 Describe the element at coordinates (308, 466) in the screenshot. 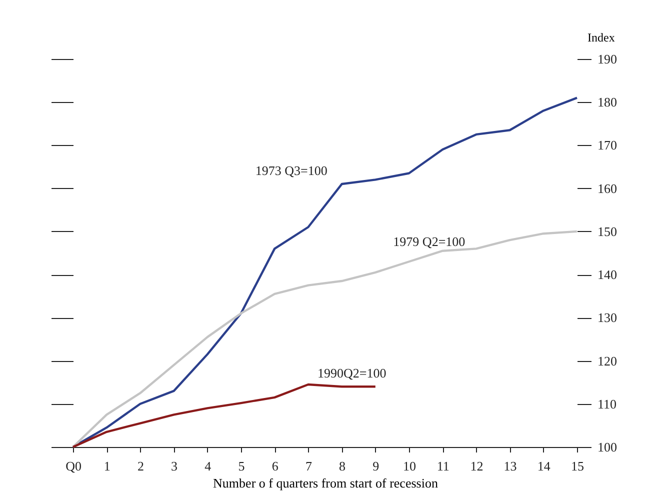

I see `x-tick-label: 7` at that location.